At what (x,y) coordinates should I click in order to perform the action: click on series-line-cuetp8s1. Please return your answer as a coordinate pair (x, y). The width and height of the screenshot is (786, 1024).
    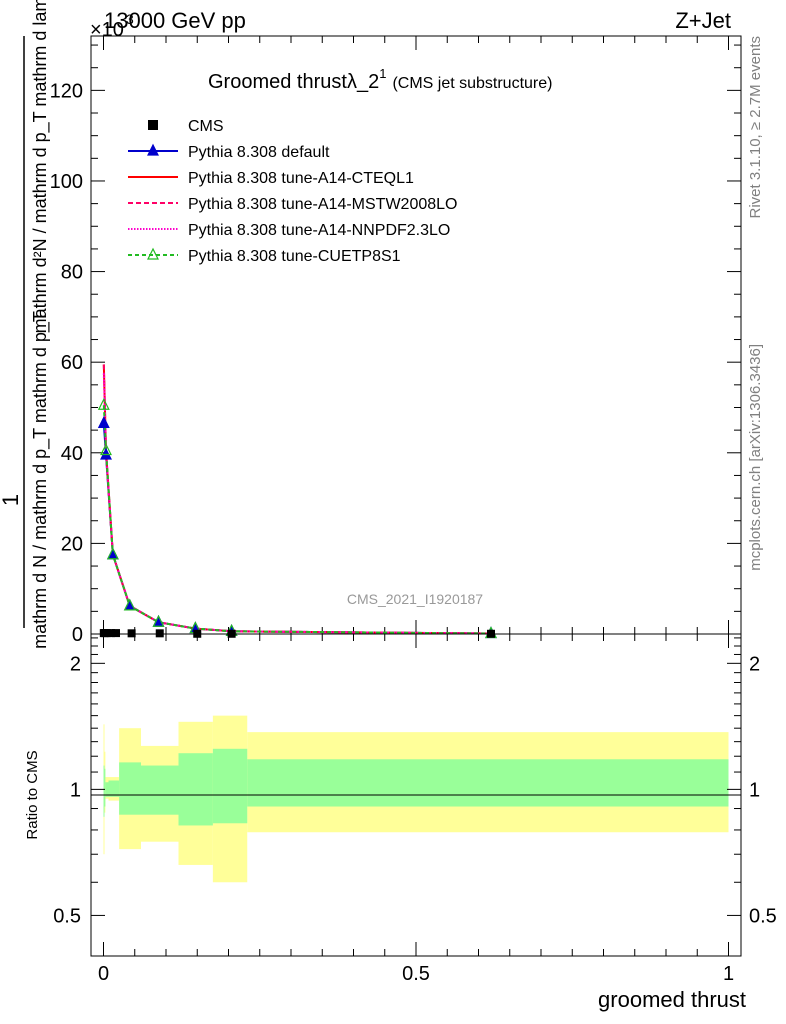
    Looking at the image, I should click on (297, 520).